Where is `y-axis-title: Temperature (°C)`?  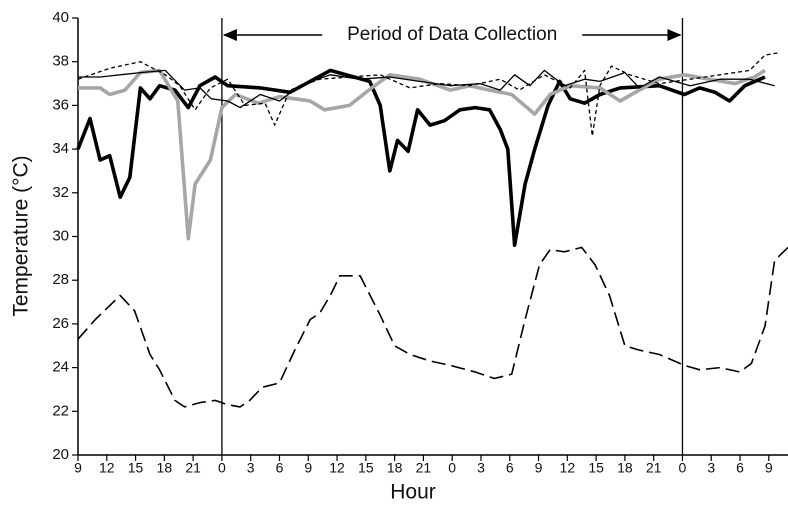
y-axis-title: Temperature (°C) is located at coordinates (21, 235).